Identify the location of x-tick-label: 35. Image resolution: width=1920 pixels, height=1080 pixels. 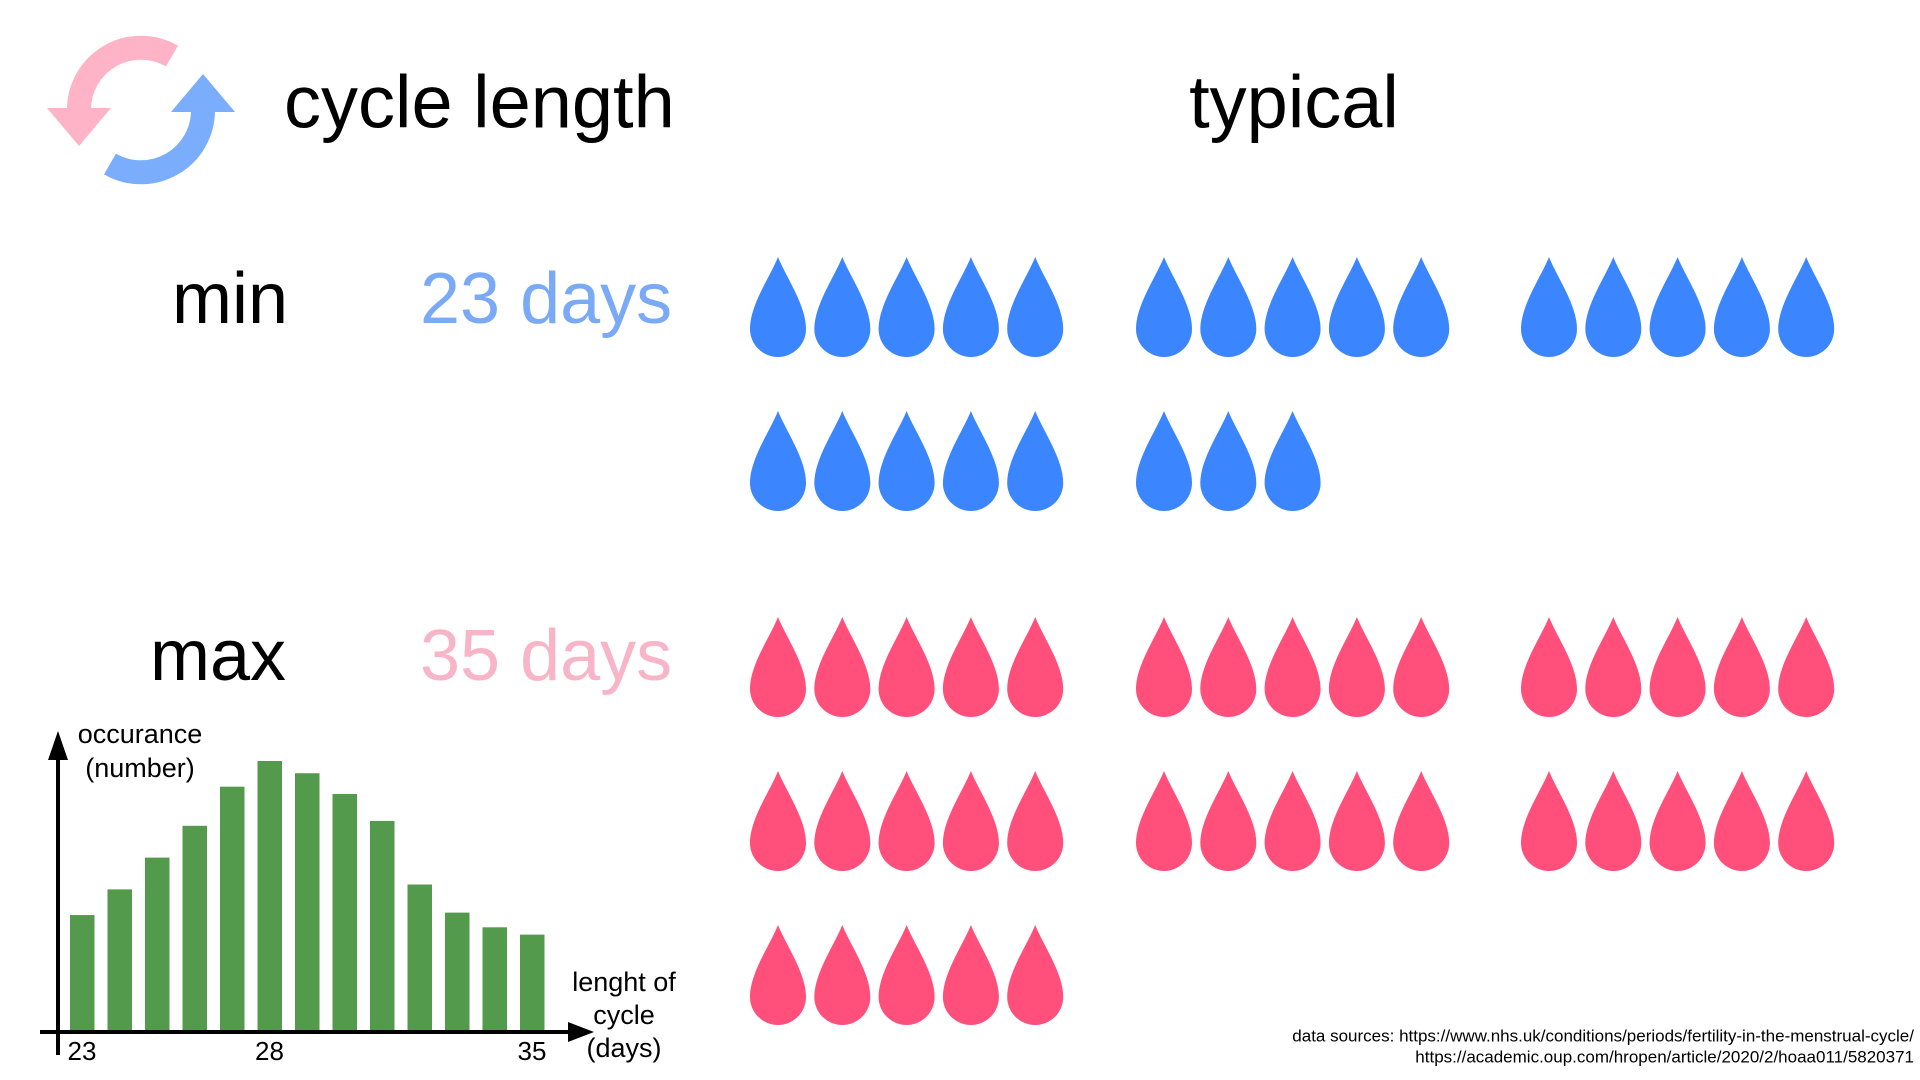
(532, 1051).